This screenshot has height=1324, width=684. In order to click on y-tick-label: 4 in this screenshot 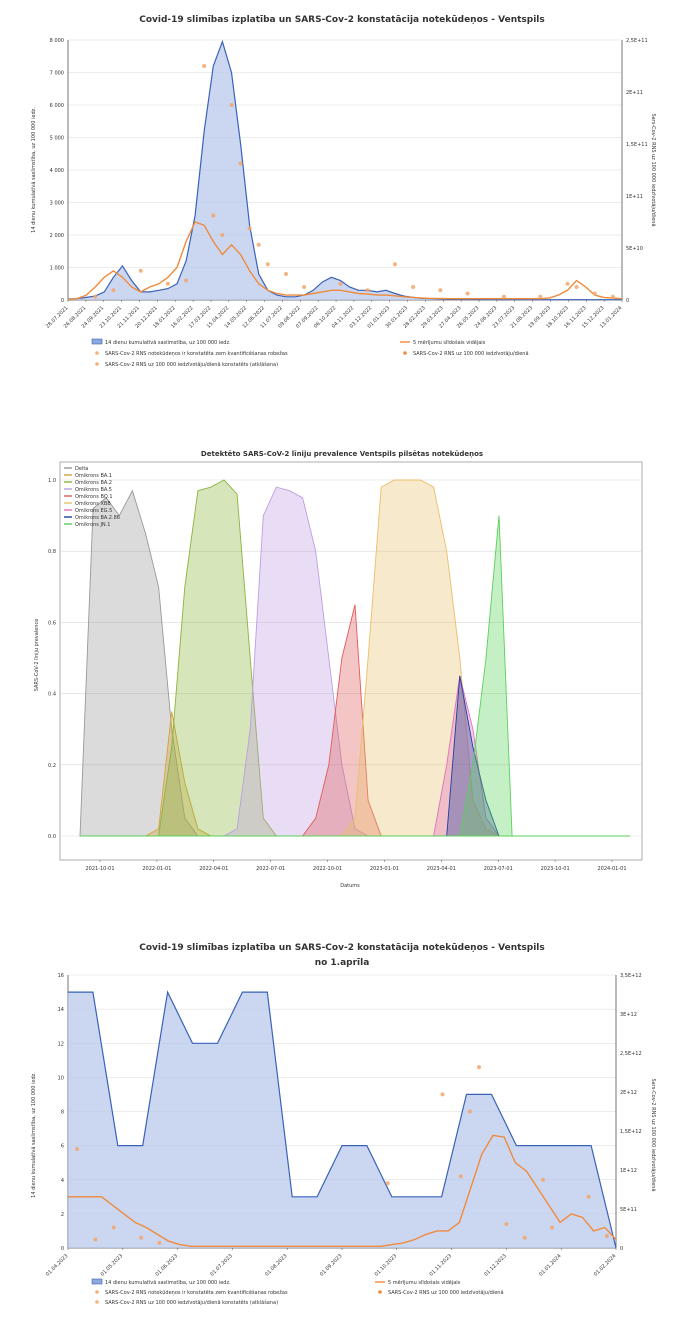, I will do `click(62, 1181)`.